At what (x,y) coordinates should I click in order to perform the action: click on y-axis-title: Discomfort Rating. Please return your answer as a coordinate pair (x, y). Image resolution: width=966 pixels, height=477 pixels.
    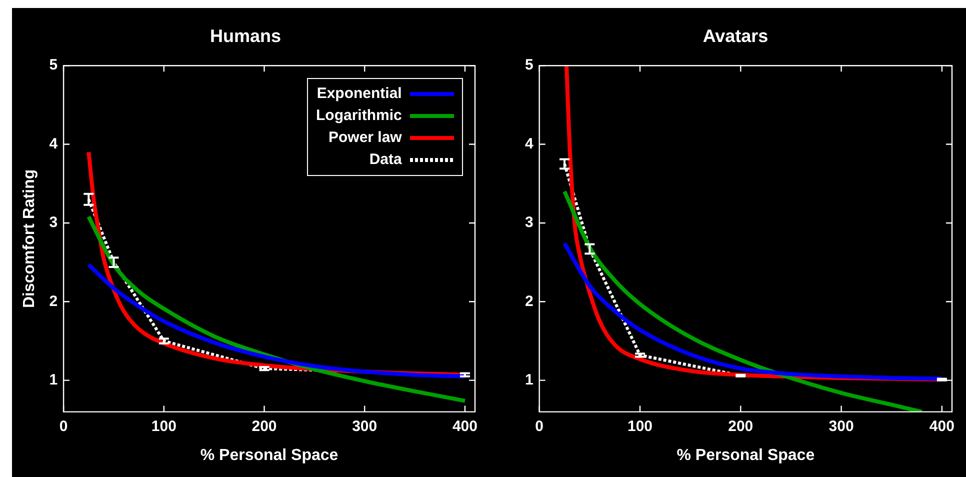
    Looking at the image, I should click on (29, 238).